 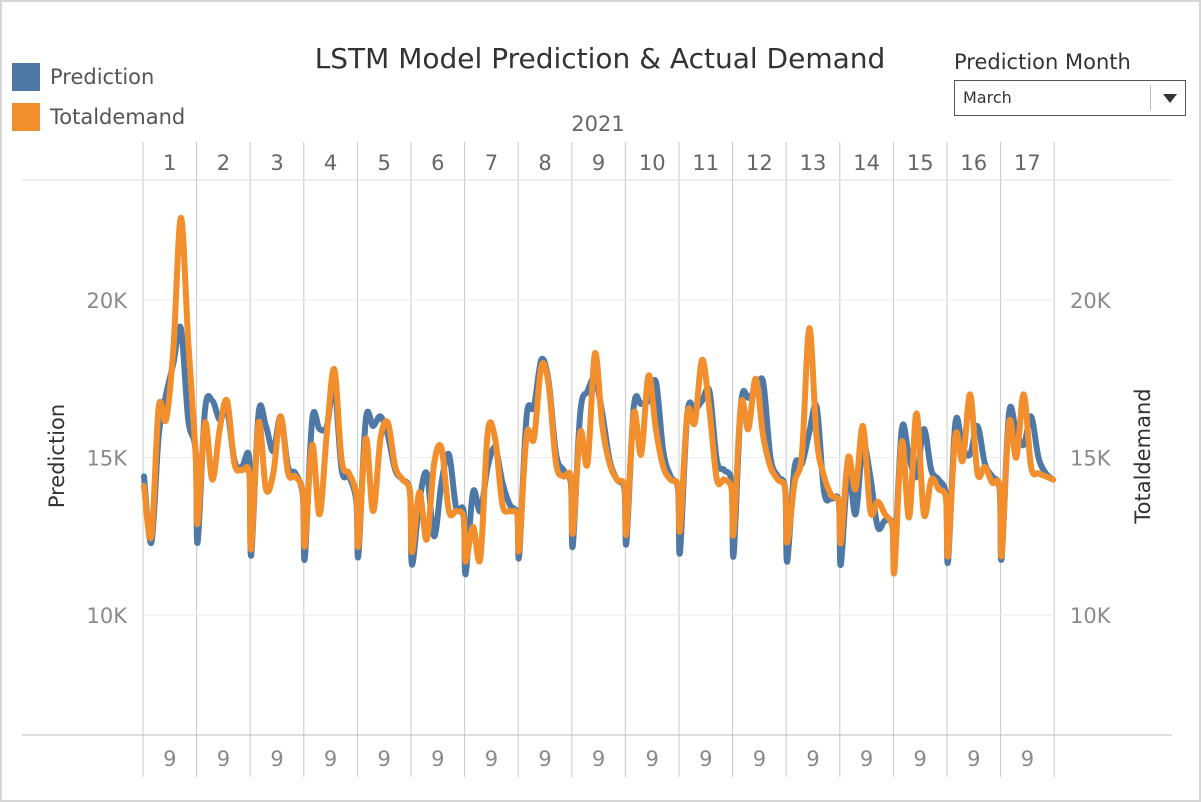 What do you see at coordinates (987, 97) in the screenshot?
I see `dropdown-selected-value: March` at bounding box center [987, 97].